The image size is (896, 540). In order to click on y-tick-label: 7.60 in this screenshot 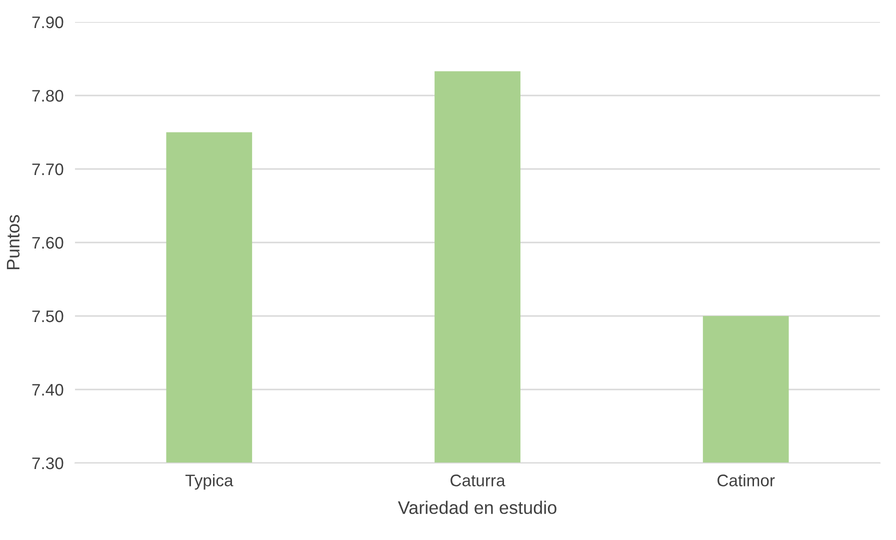, I will do `click(48, 242)`.